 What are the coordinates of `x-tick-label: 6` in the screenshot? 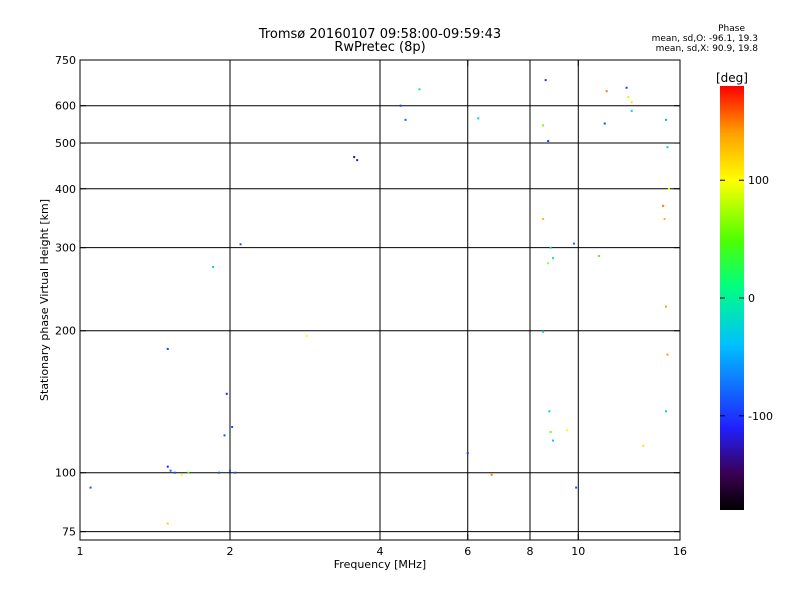 It's located at (467, 551).